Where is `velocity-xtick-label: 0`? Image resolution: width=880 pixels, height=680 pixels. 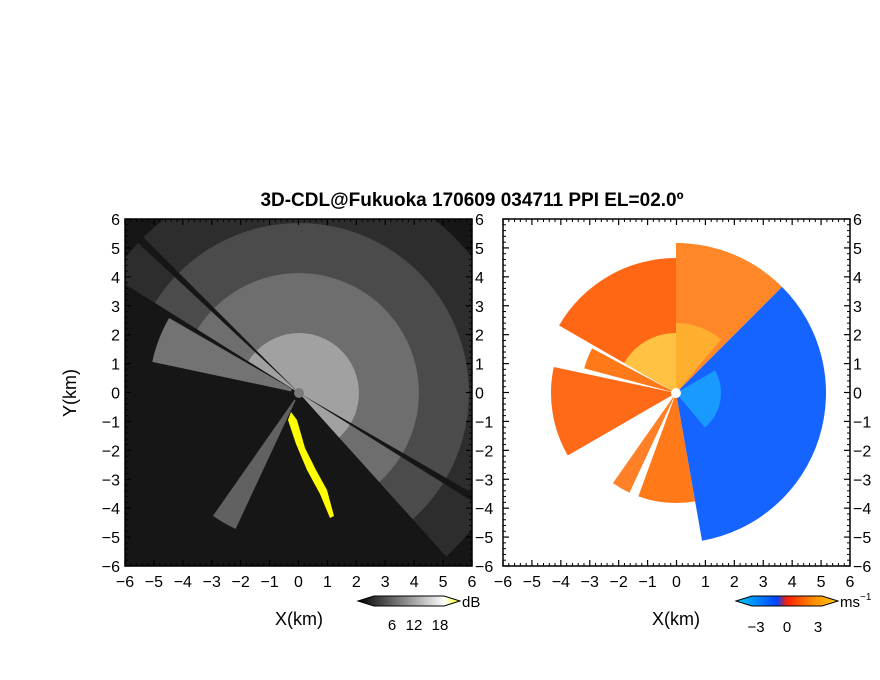 velocity-xtick-label: 0 is located at coordinates (676, 582).